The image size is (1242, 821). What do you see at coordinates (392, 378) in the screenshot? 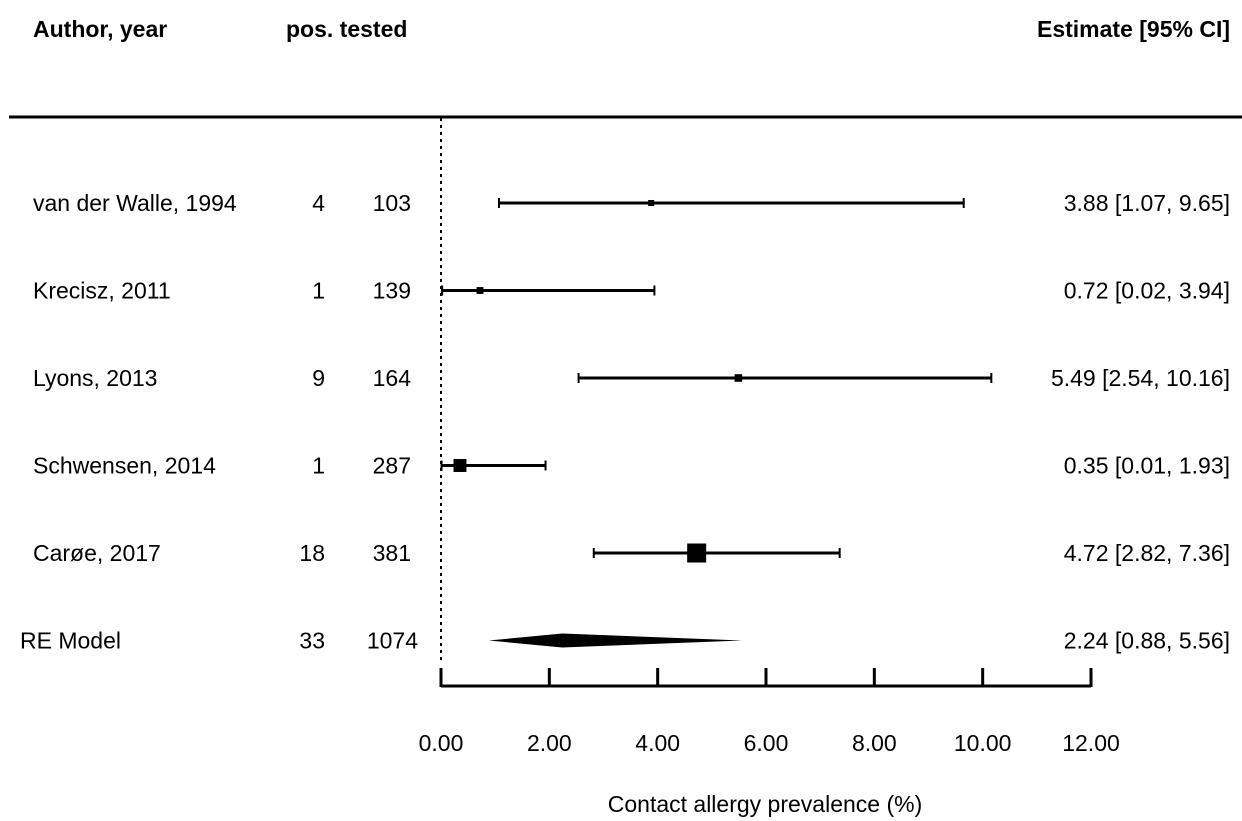
I see `study-tested-count: 164` at bounding box center [392, 378].